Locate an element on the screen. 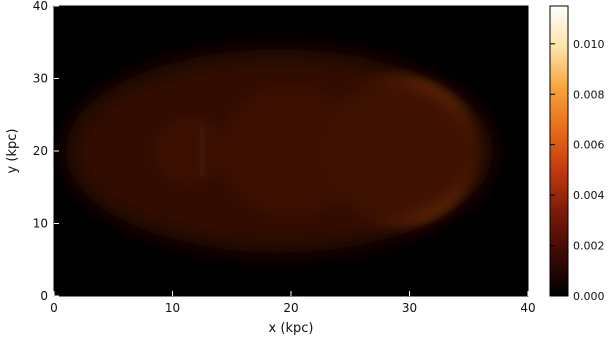  y-axis: 0 10 20 30 40 is located at coordinates (46, 151).